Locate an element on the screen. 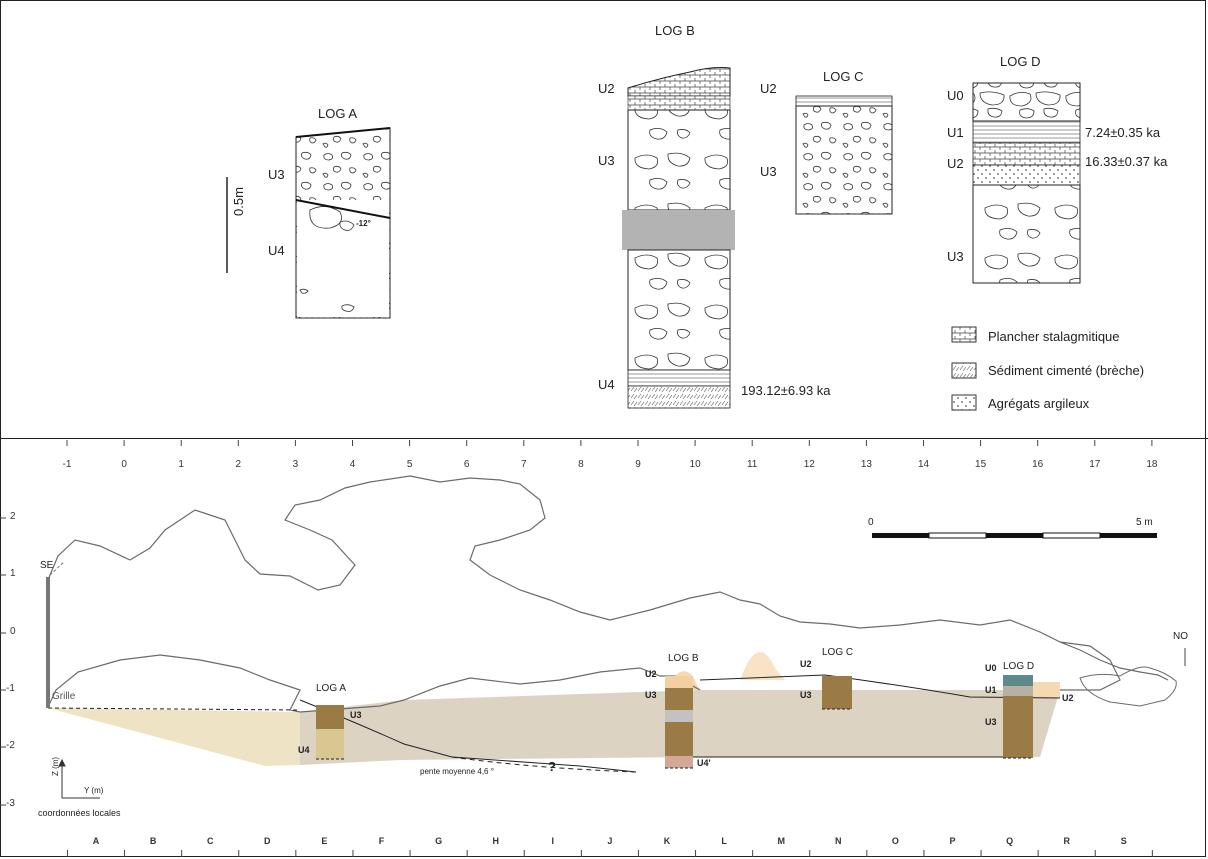 This screenshot has width=1208, height=859. grid-letter: P is located at coordinates (952, 841).